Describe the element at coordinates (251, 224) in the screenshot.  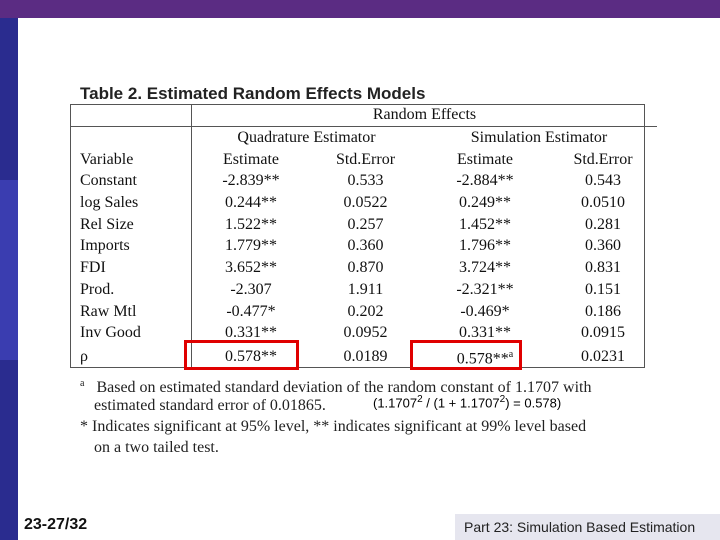
I see `q-estimate-cell: 1.522**` at that location.